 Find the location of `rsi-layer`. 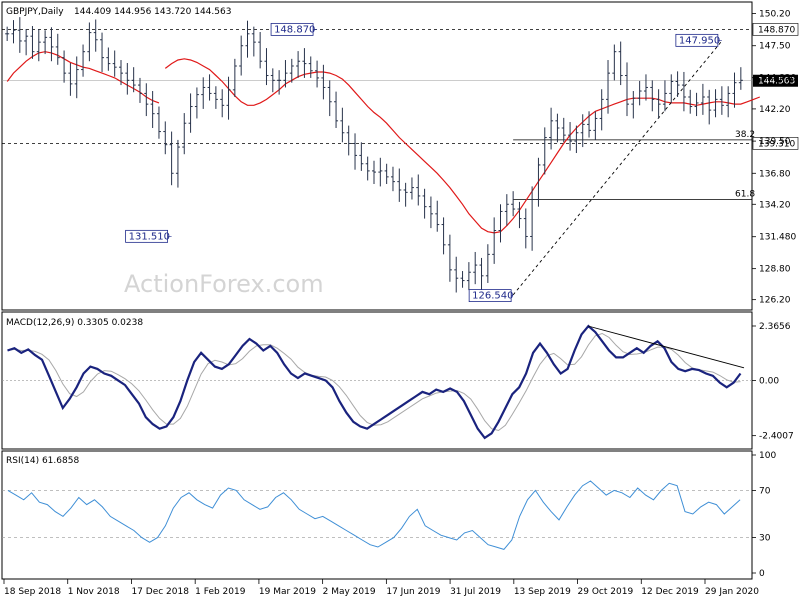

rsi-layer is located at coordinates (377, 515).